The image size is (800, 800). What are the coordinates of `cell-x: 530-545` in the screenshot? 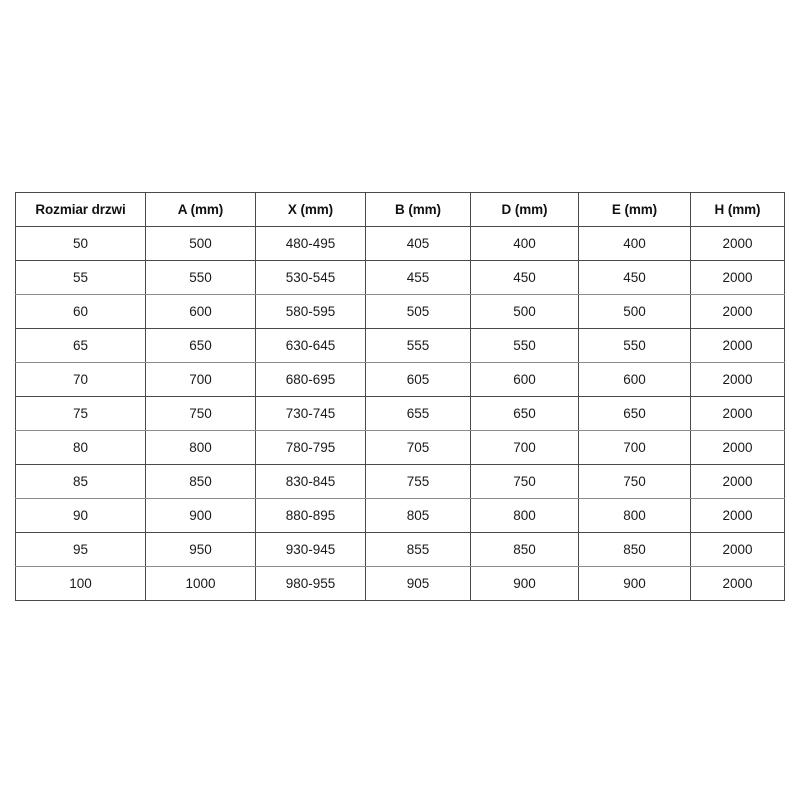 It's located at (310, 277).